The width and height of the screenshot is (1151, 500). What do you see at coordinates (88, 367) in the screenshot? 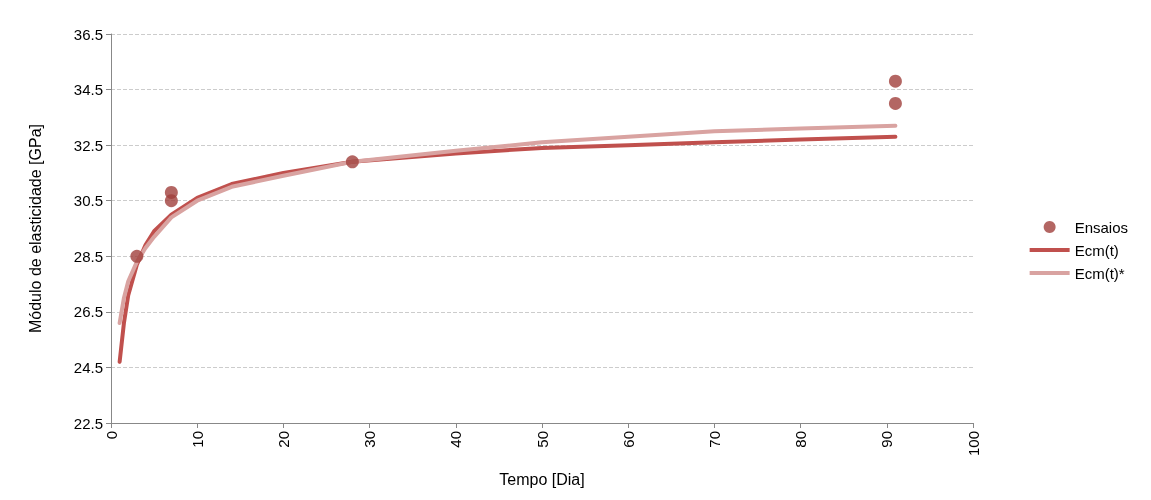
I see `y-tick-label: 24.5` at bounding box center [88, 367].